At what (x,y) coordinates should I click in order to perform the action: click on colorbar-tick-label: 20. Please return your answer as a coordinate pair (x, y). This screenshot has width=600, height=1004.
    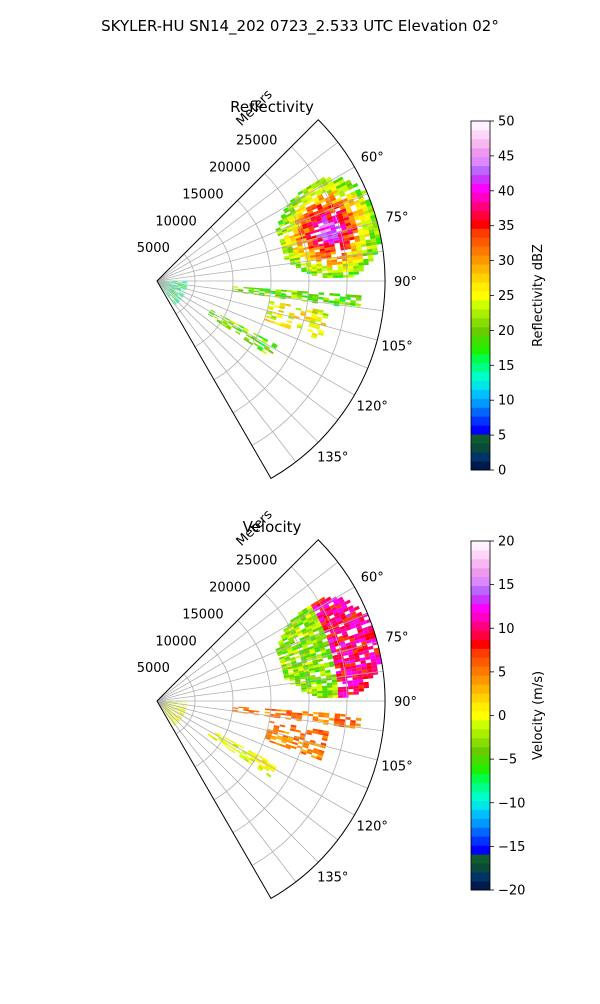
    Looking at the image, I should click on (506, 331).